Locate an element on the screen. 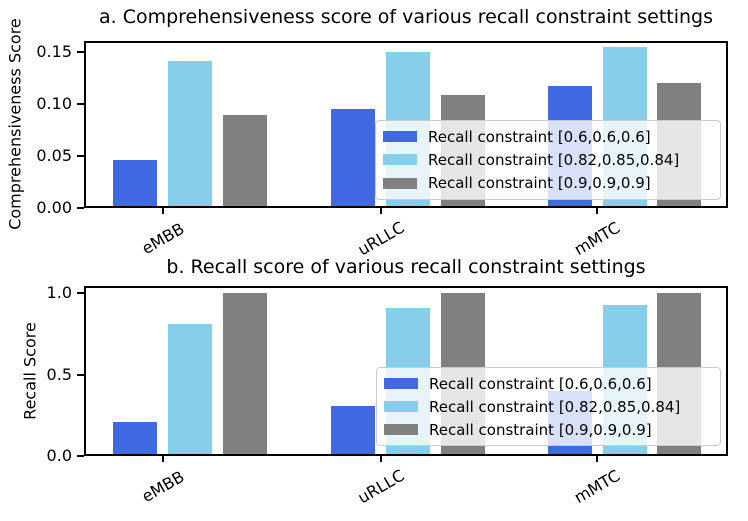 Image resolution: width=748 pixels, height=521 pixels. subplot-b-y-tick-label: 0.5 is located at coordinates (59, 374).